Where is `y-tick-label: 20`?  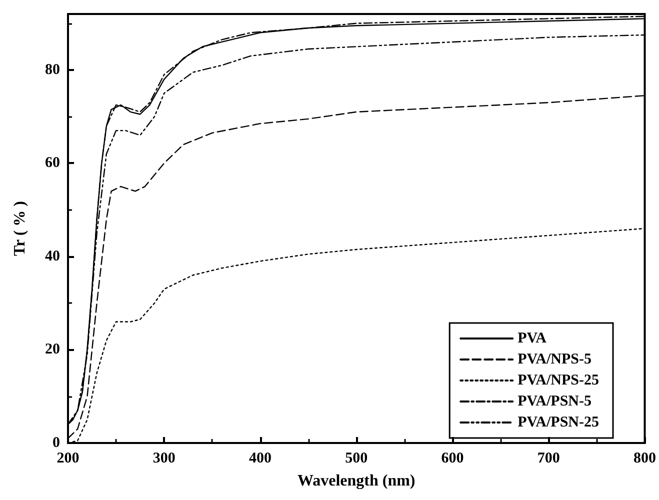 y-tick-label: 20 is located at coordinates (52, 350).